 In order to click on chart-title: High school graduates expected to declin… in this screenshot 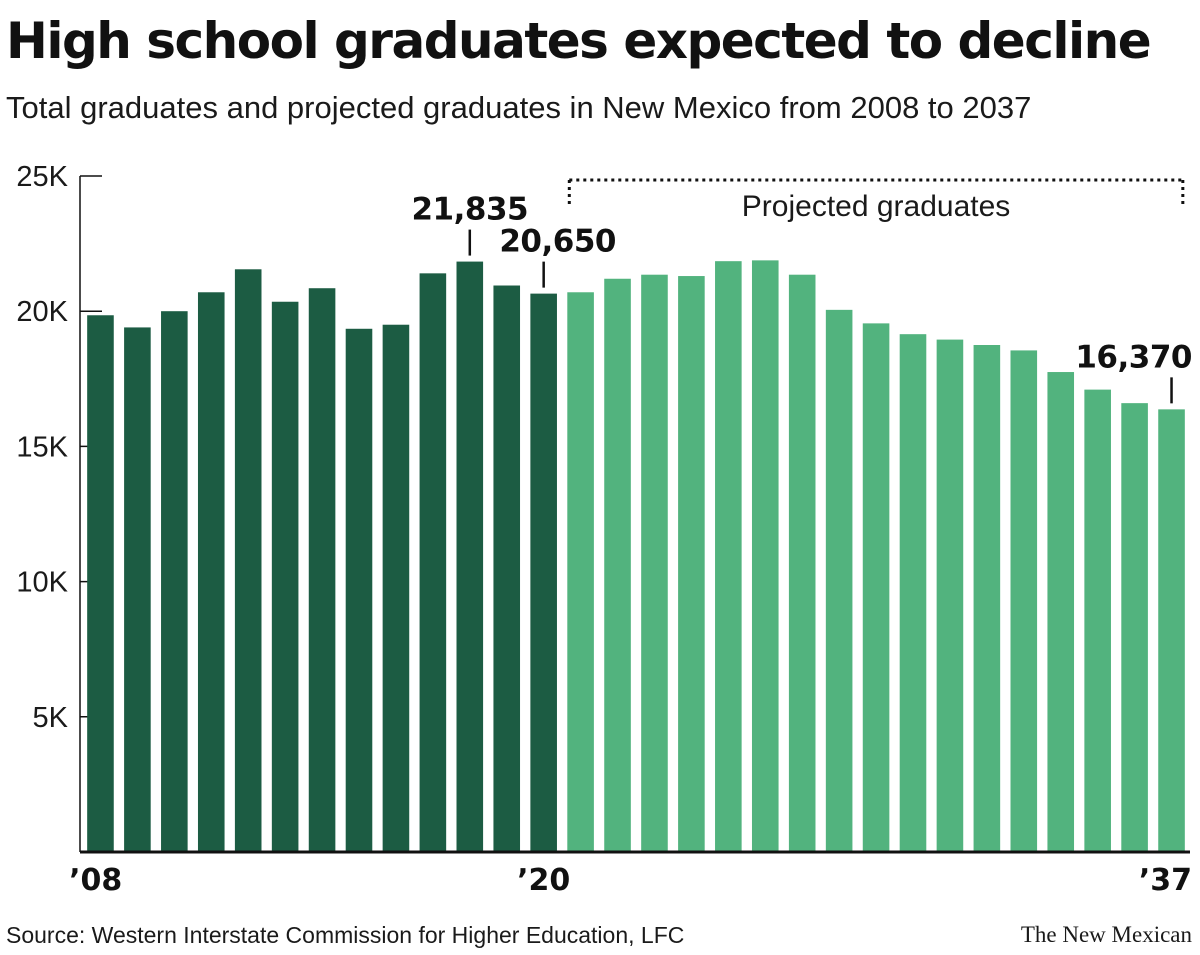, I will do `click(579, 41)`.